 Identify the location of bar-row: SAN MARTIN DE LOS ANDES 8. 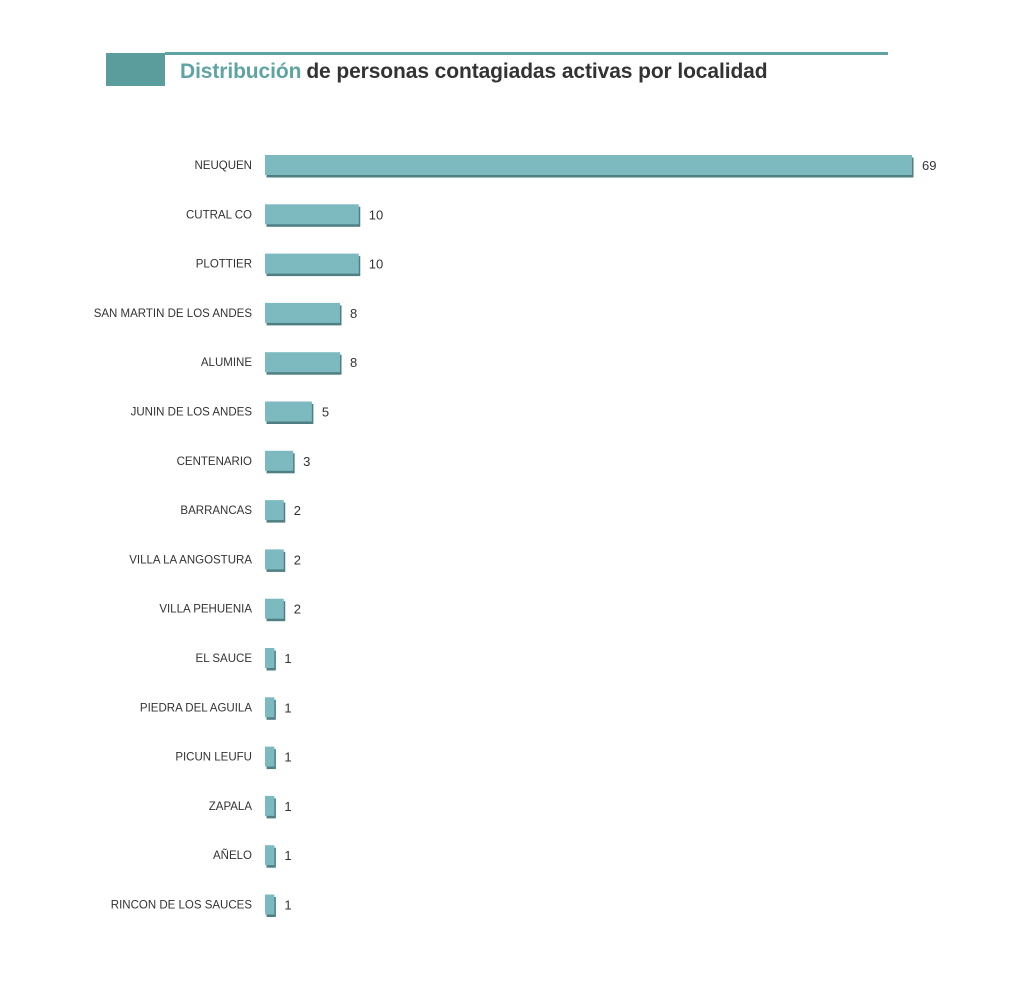
(225, 314).